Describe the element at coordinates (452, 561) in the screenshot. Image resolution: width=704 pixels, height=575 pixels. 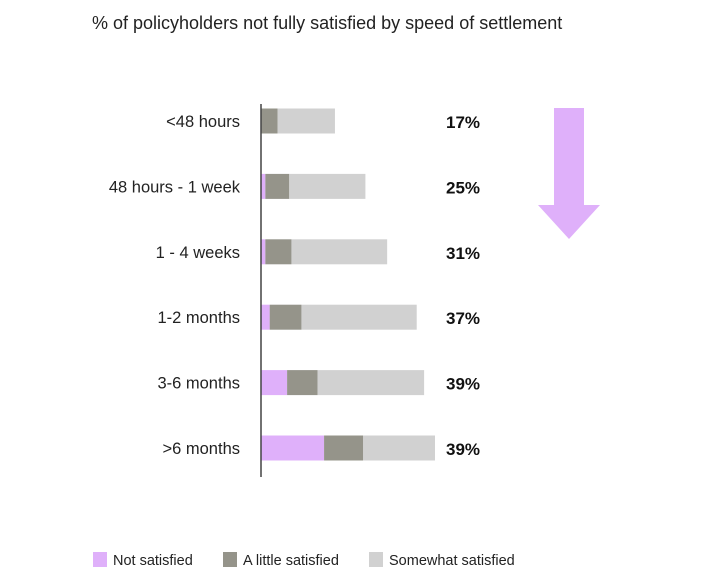
I see `legend-label-somewhat-satisfied: Somewhat satisfied` at that location.